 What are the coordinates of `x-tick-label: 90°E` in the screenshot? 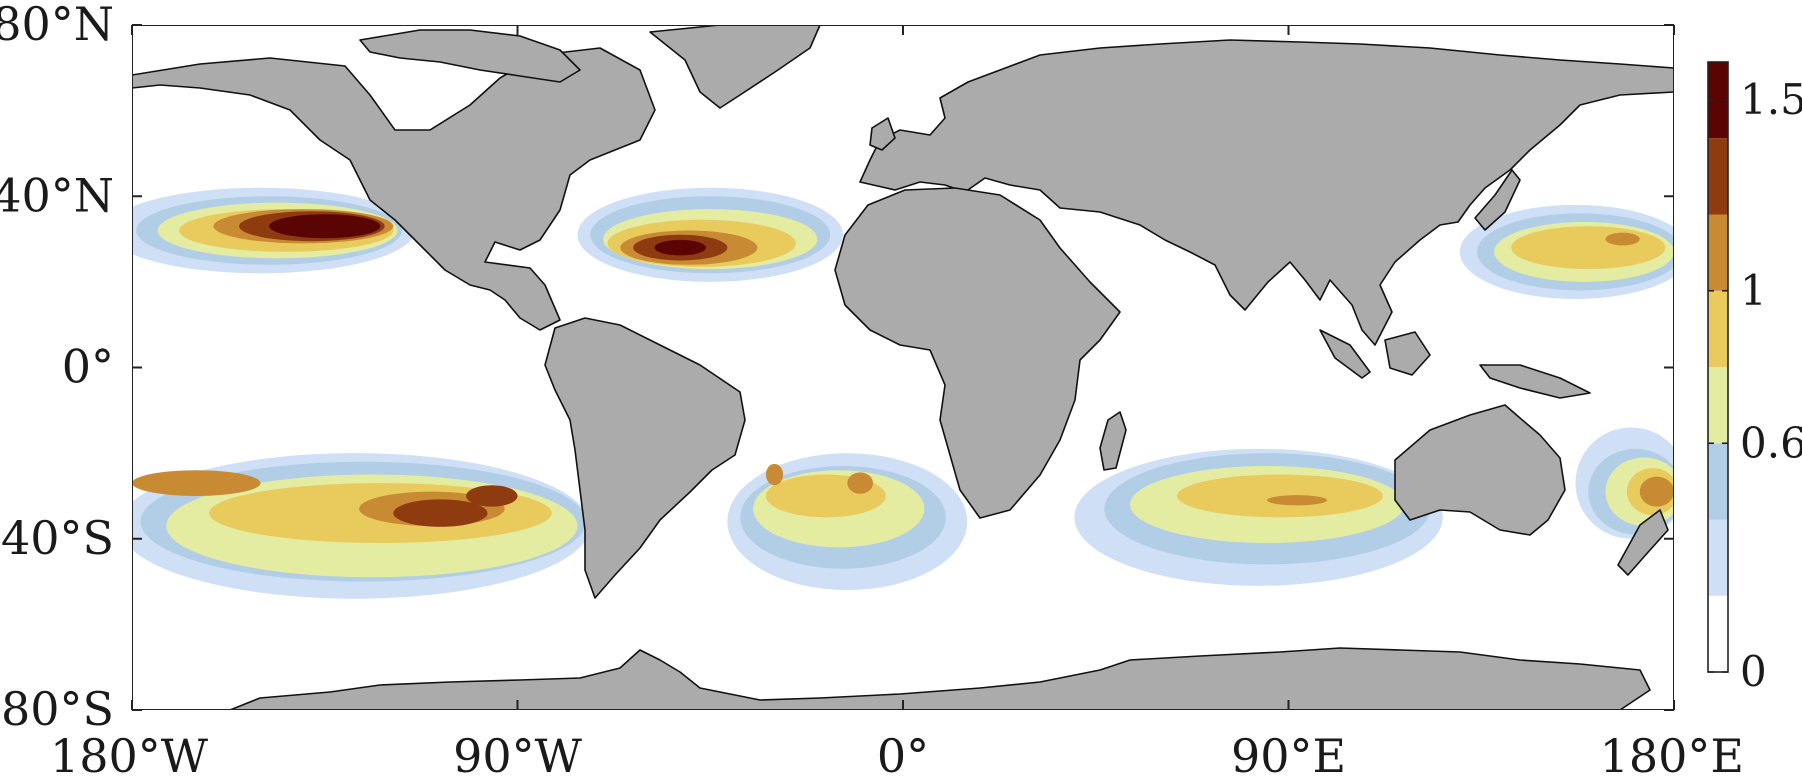 It's located at (1288, 753).